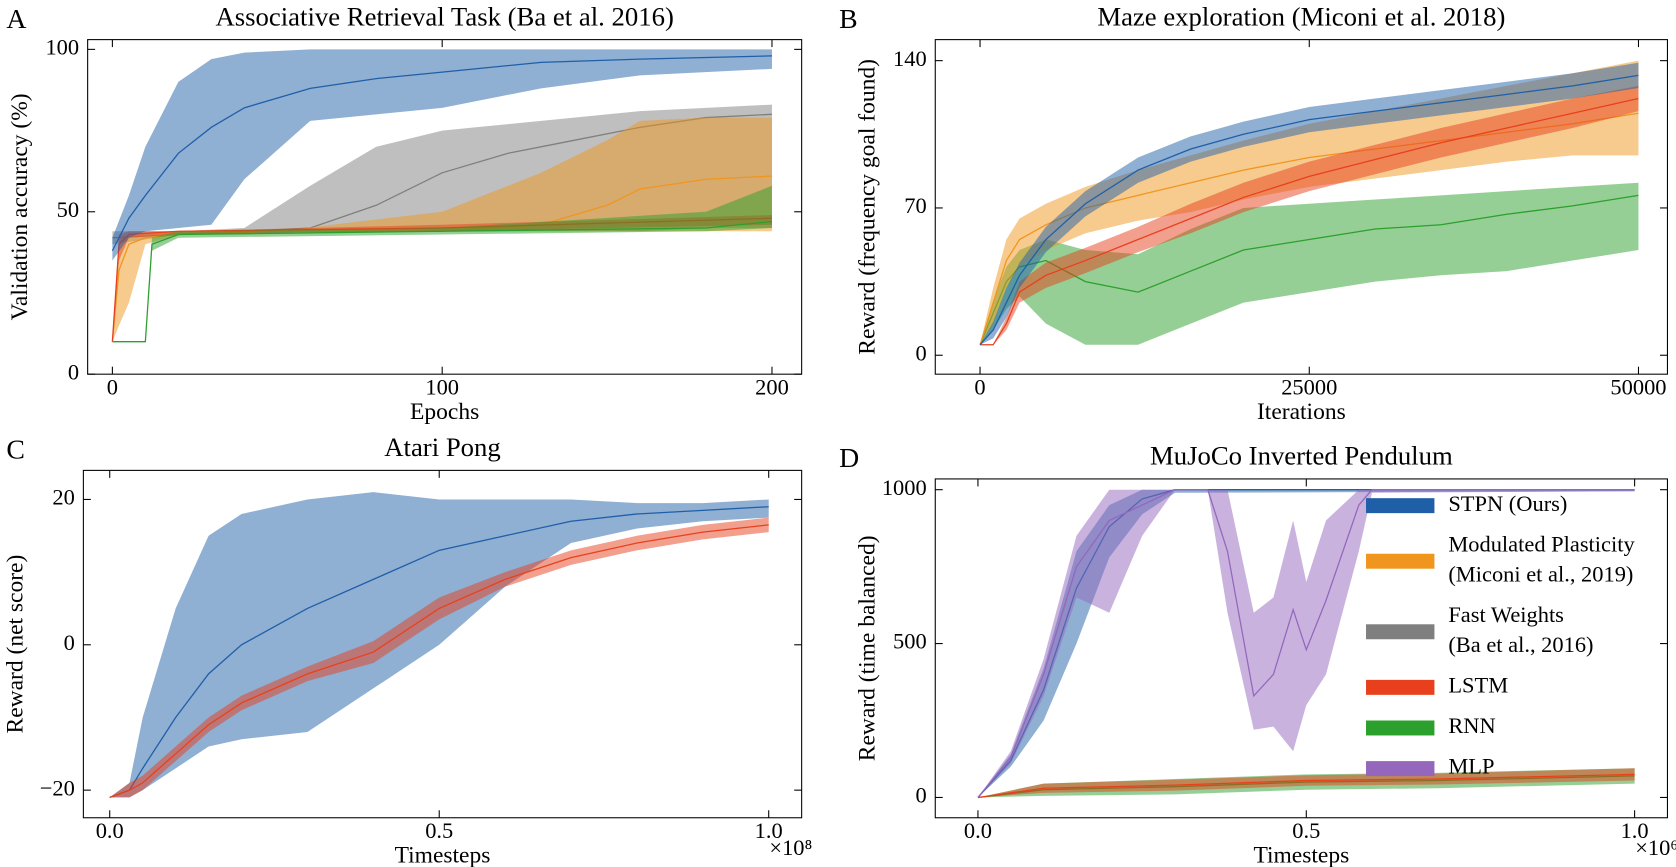  Describe the element at coordinates (848, 19) in the screenshot. I see `panel-letter: B` at that location.